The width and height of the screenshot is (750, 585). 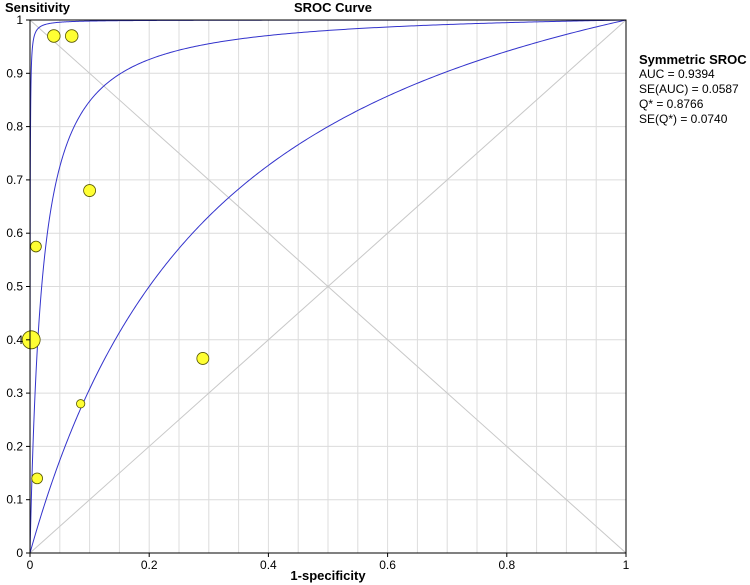 I want to click on x-tick-label: 0.6, so click(x=387, y=565).